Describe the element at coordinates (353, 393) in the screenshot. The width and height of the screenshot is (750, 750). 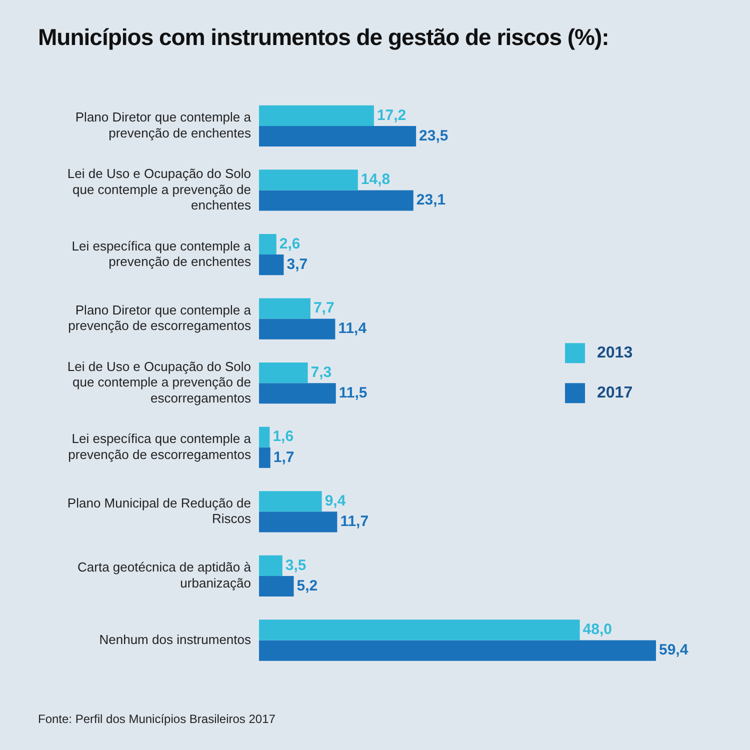
I see `data-label: 11,5` at that location.